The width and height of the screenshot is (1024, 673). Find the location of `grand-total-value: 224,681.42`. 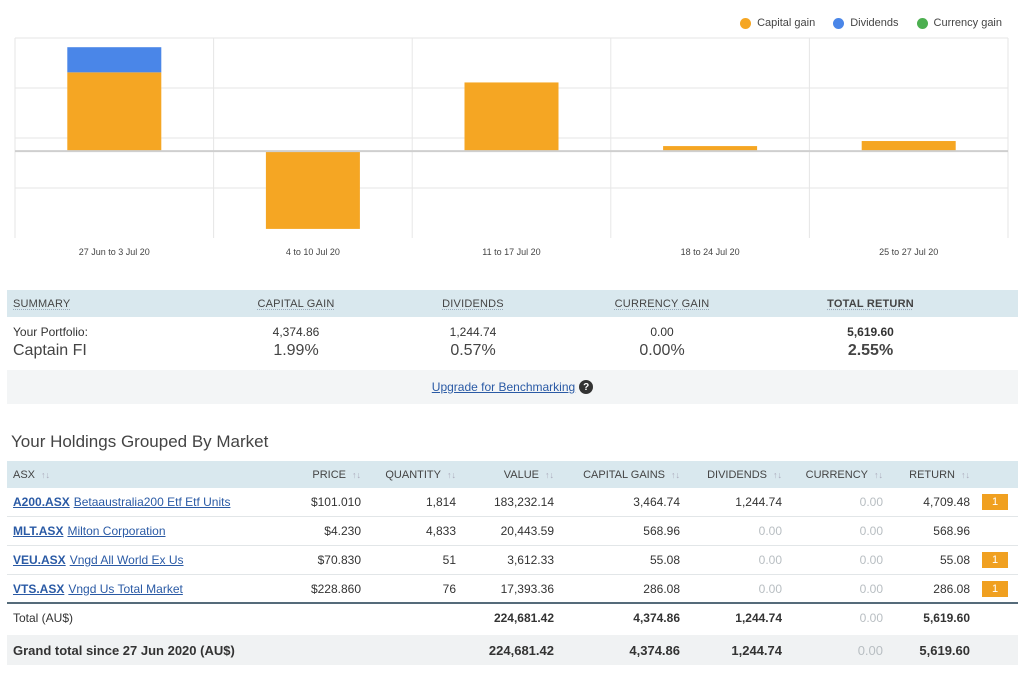

grand-total-value: 224,681.42 is located at coordinates (521, 650).